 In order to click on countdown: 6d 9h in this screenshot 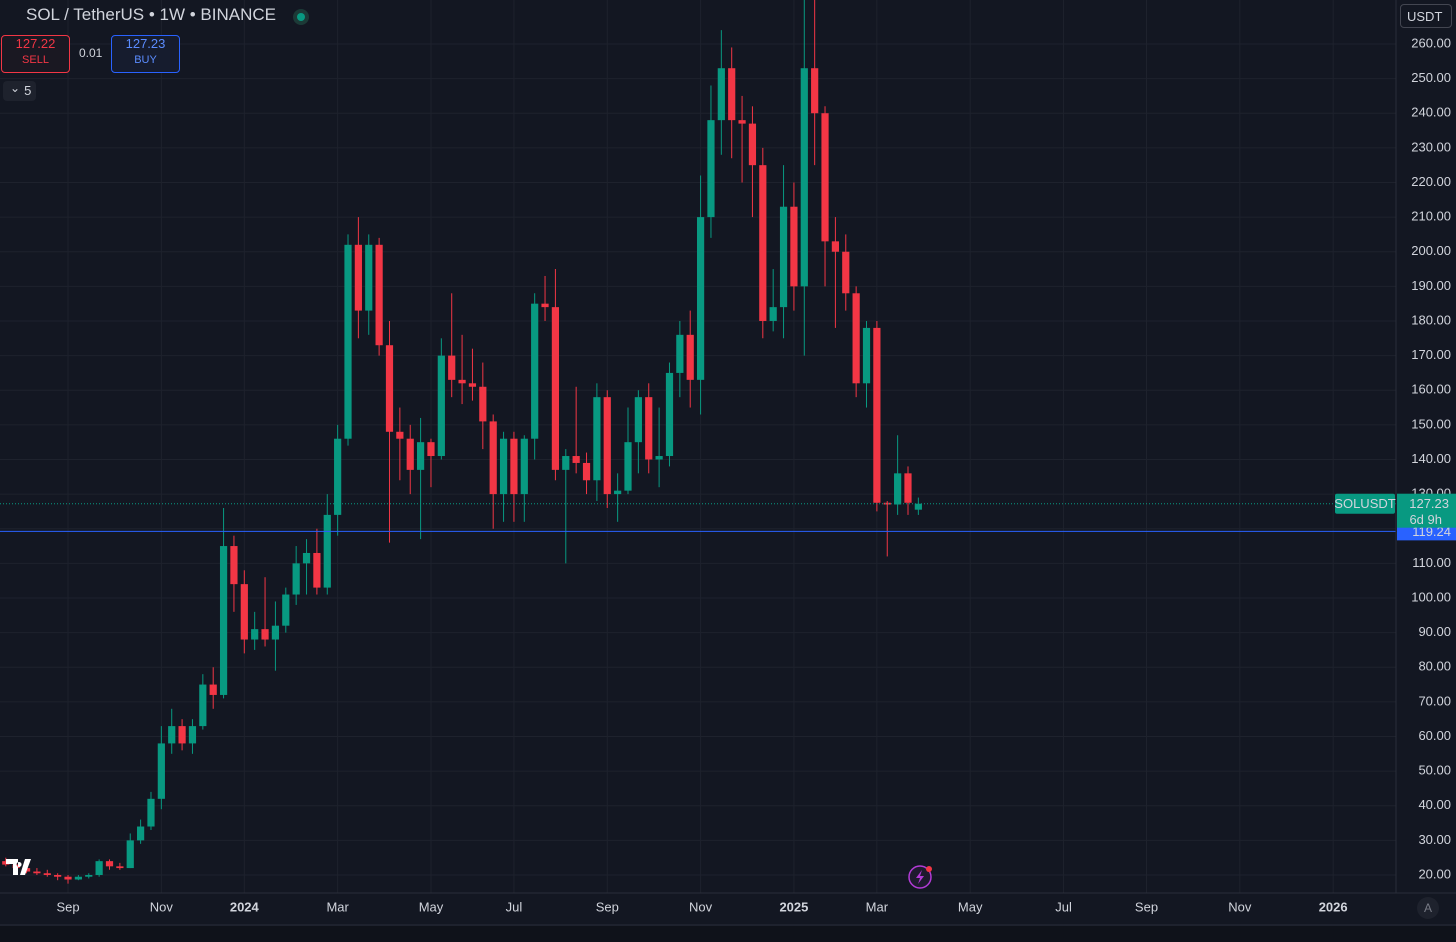, I will do `click(1425, 519)`.